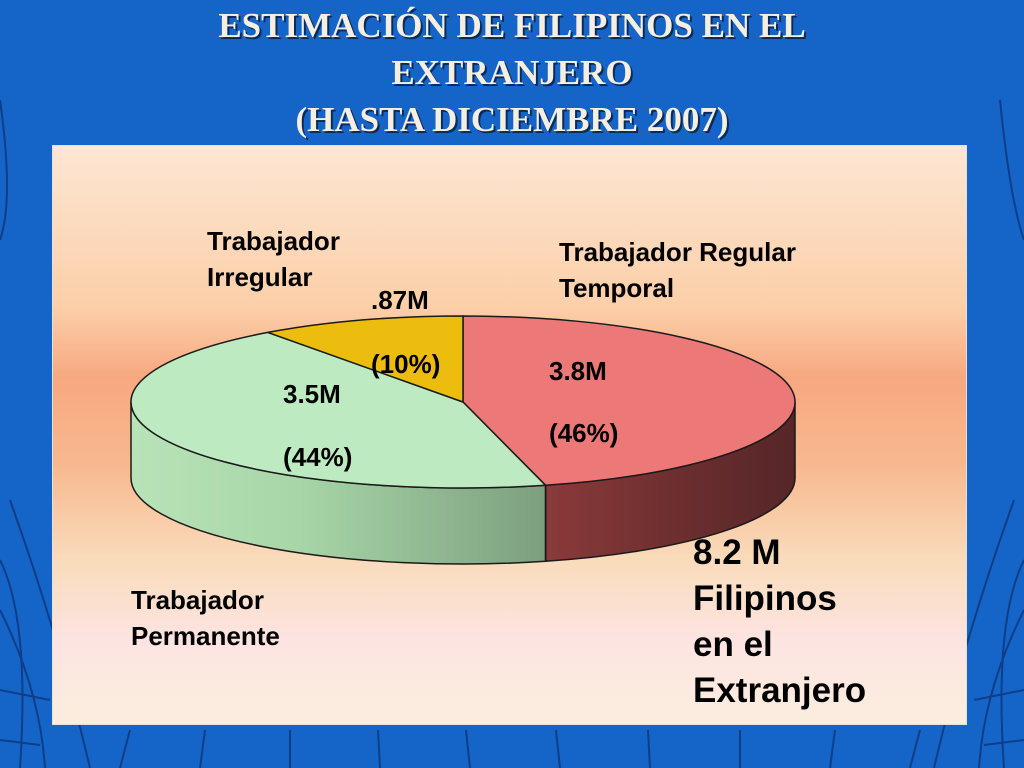 This screenshot has width=1024, height=768. What do you see at coordinates (733, 644) in the screenshot?
I see `total-line3: en el` at bounding box center [733, 644].